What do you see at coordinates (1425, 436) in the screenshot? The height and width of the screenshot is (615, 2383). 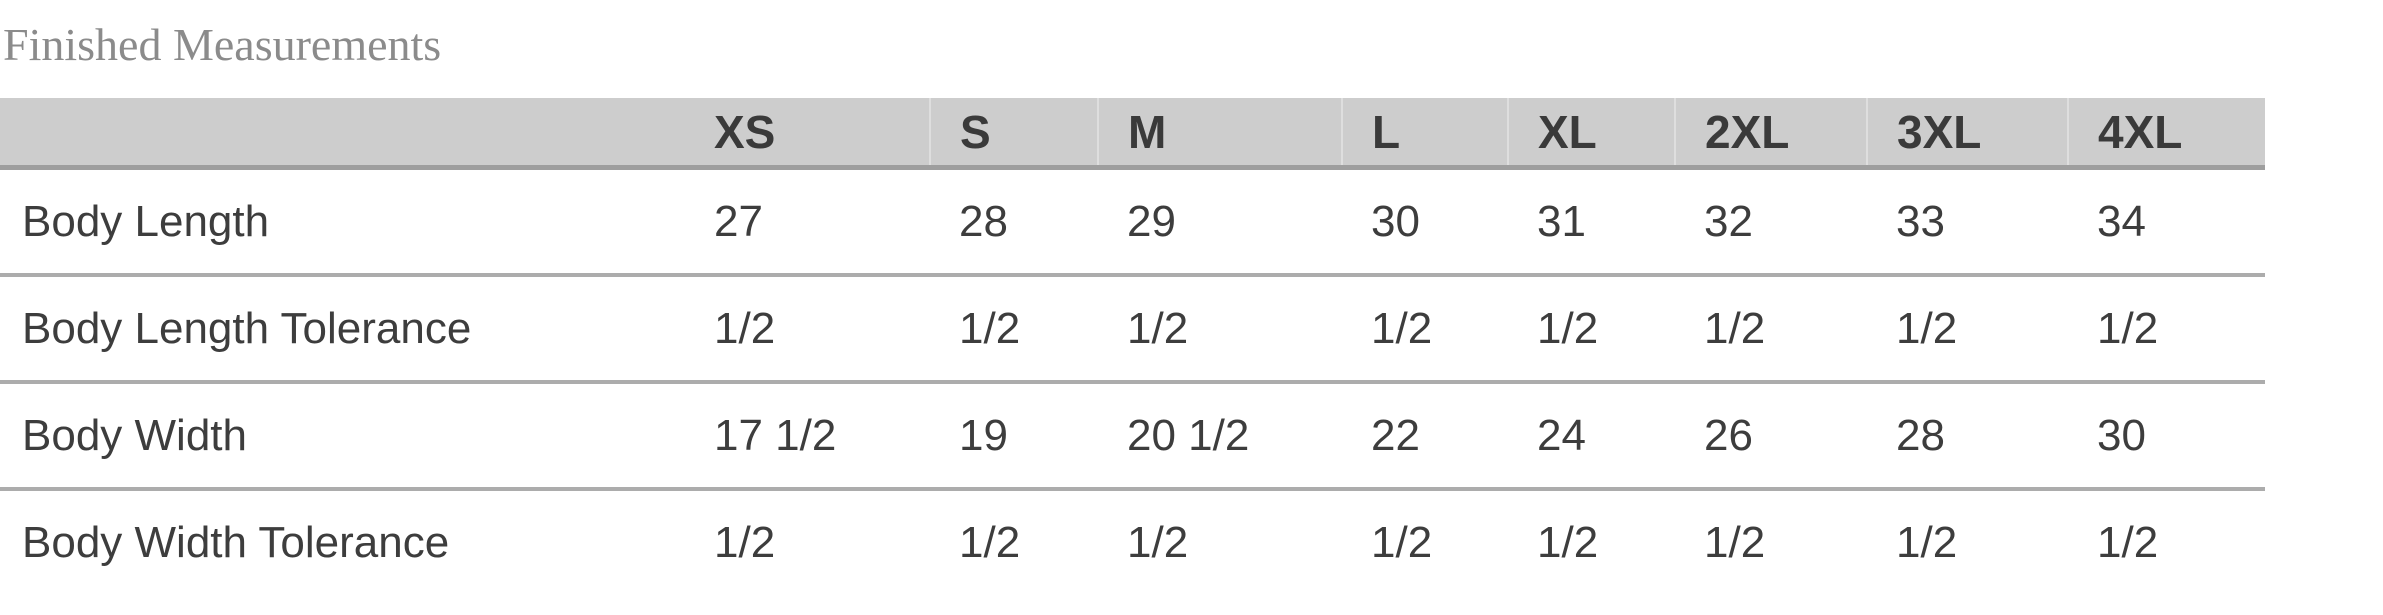 I see `measurement-cell: 22` at bounding box center [1425, 436].